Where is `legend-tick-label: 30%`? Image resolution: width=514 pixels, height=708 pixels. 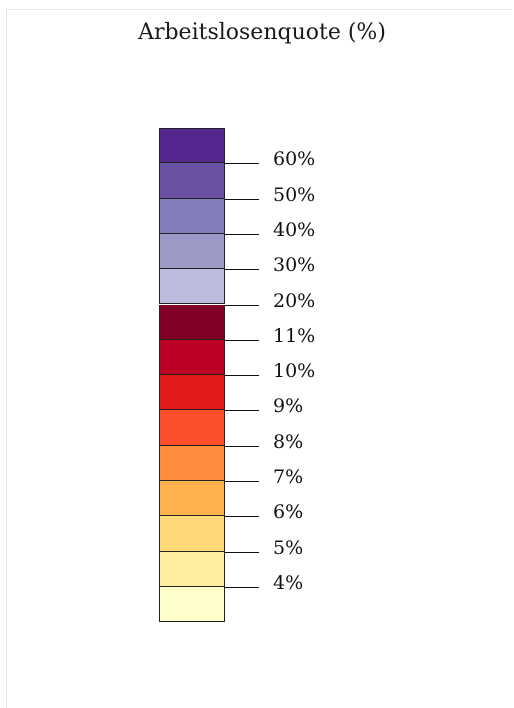 legend-tick-label: 30% is located at coordinates (294, 265).